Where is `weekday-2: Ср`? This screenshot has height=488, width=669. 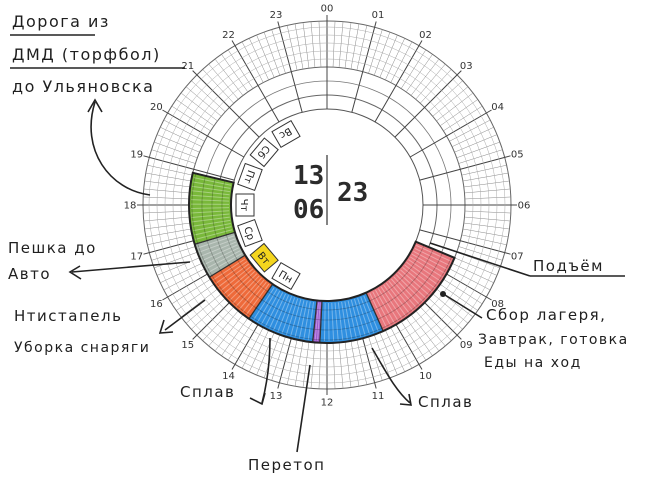
weekday-2: Ср is located at coordinates (250, 233).